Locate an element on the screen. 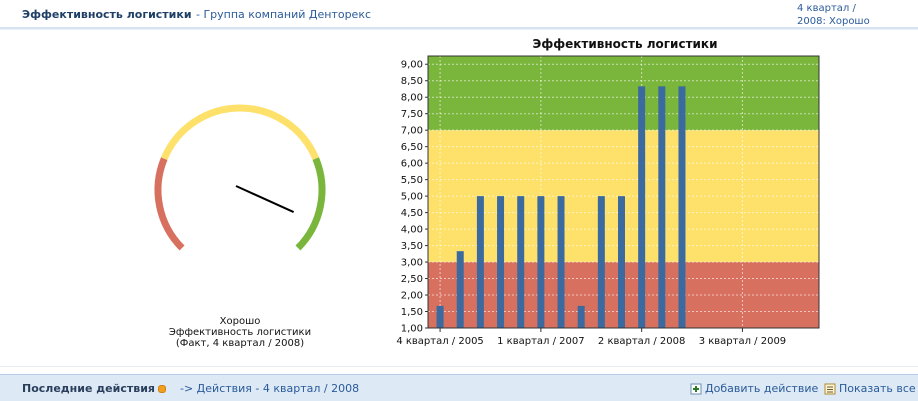 This screenshot has width=918, height=401. x-tick-label: 2 квартал / 2008 is located at coordinates (641, 341).